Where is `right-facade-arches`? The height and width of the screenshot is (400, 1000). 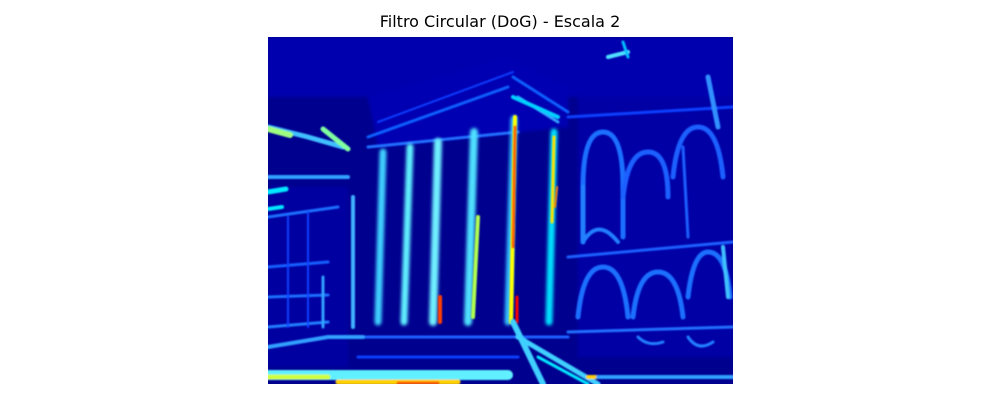 right-facade-arches is located at coordinates (649, 211).